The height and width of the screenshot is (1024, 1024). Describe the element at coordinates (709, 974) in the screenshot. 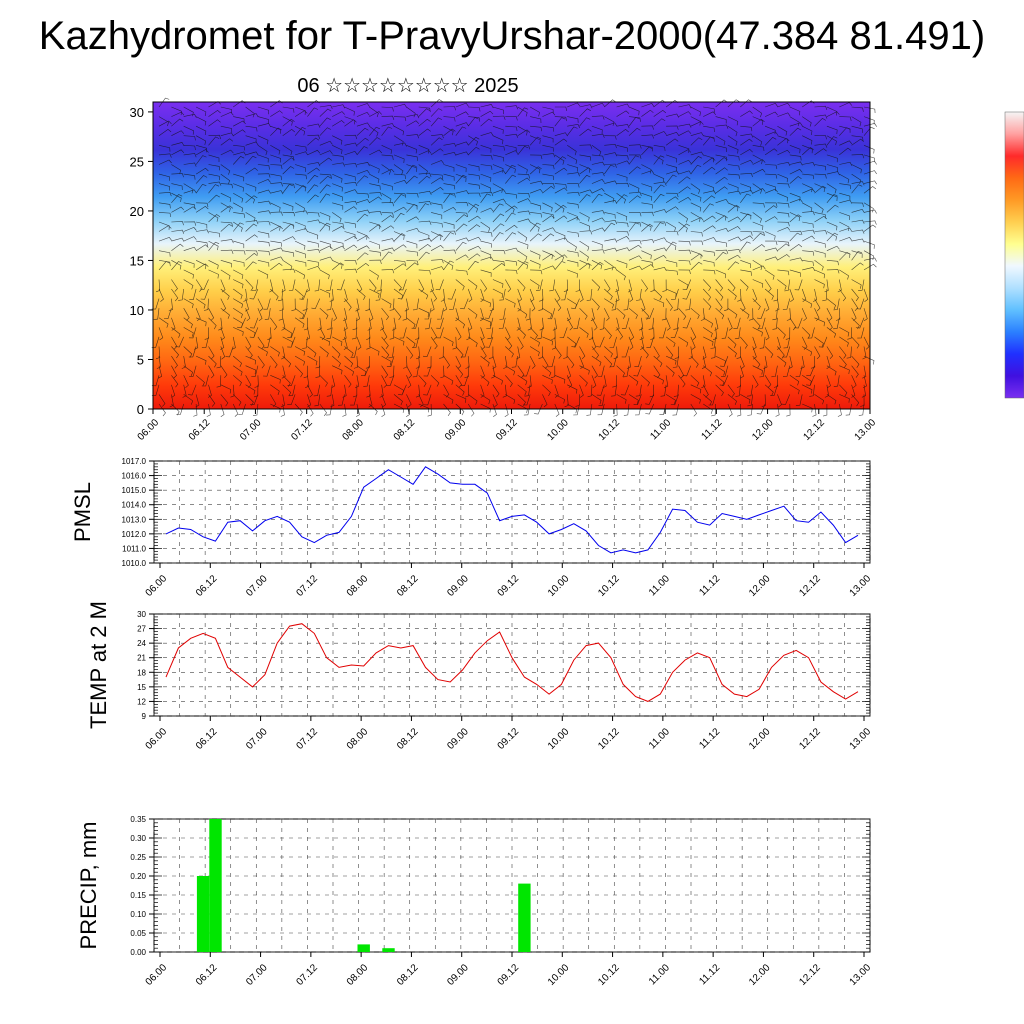

I see `x-tick-label: 11.12` at that location.